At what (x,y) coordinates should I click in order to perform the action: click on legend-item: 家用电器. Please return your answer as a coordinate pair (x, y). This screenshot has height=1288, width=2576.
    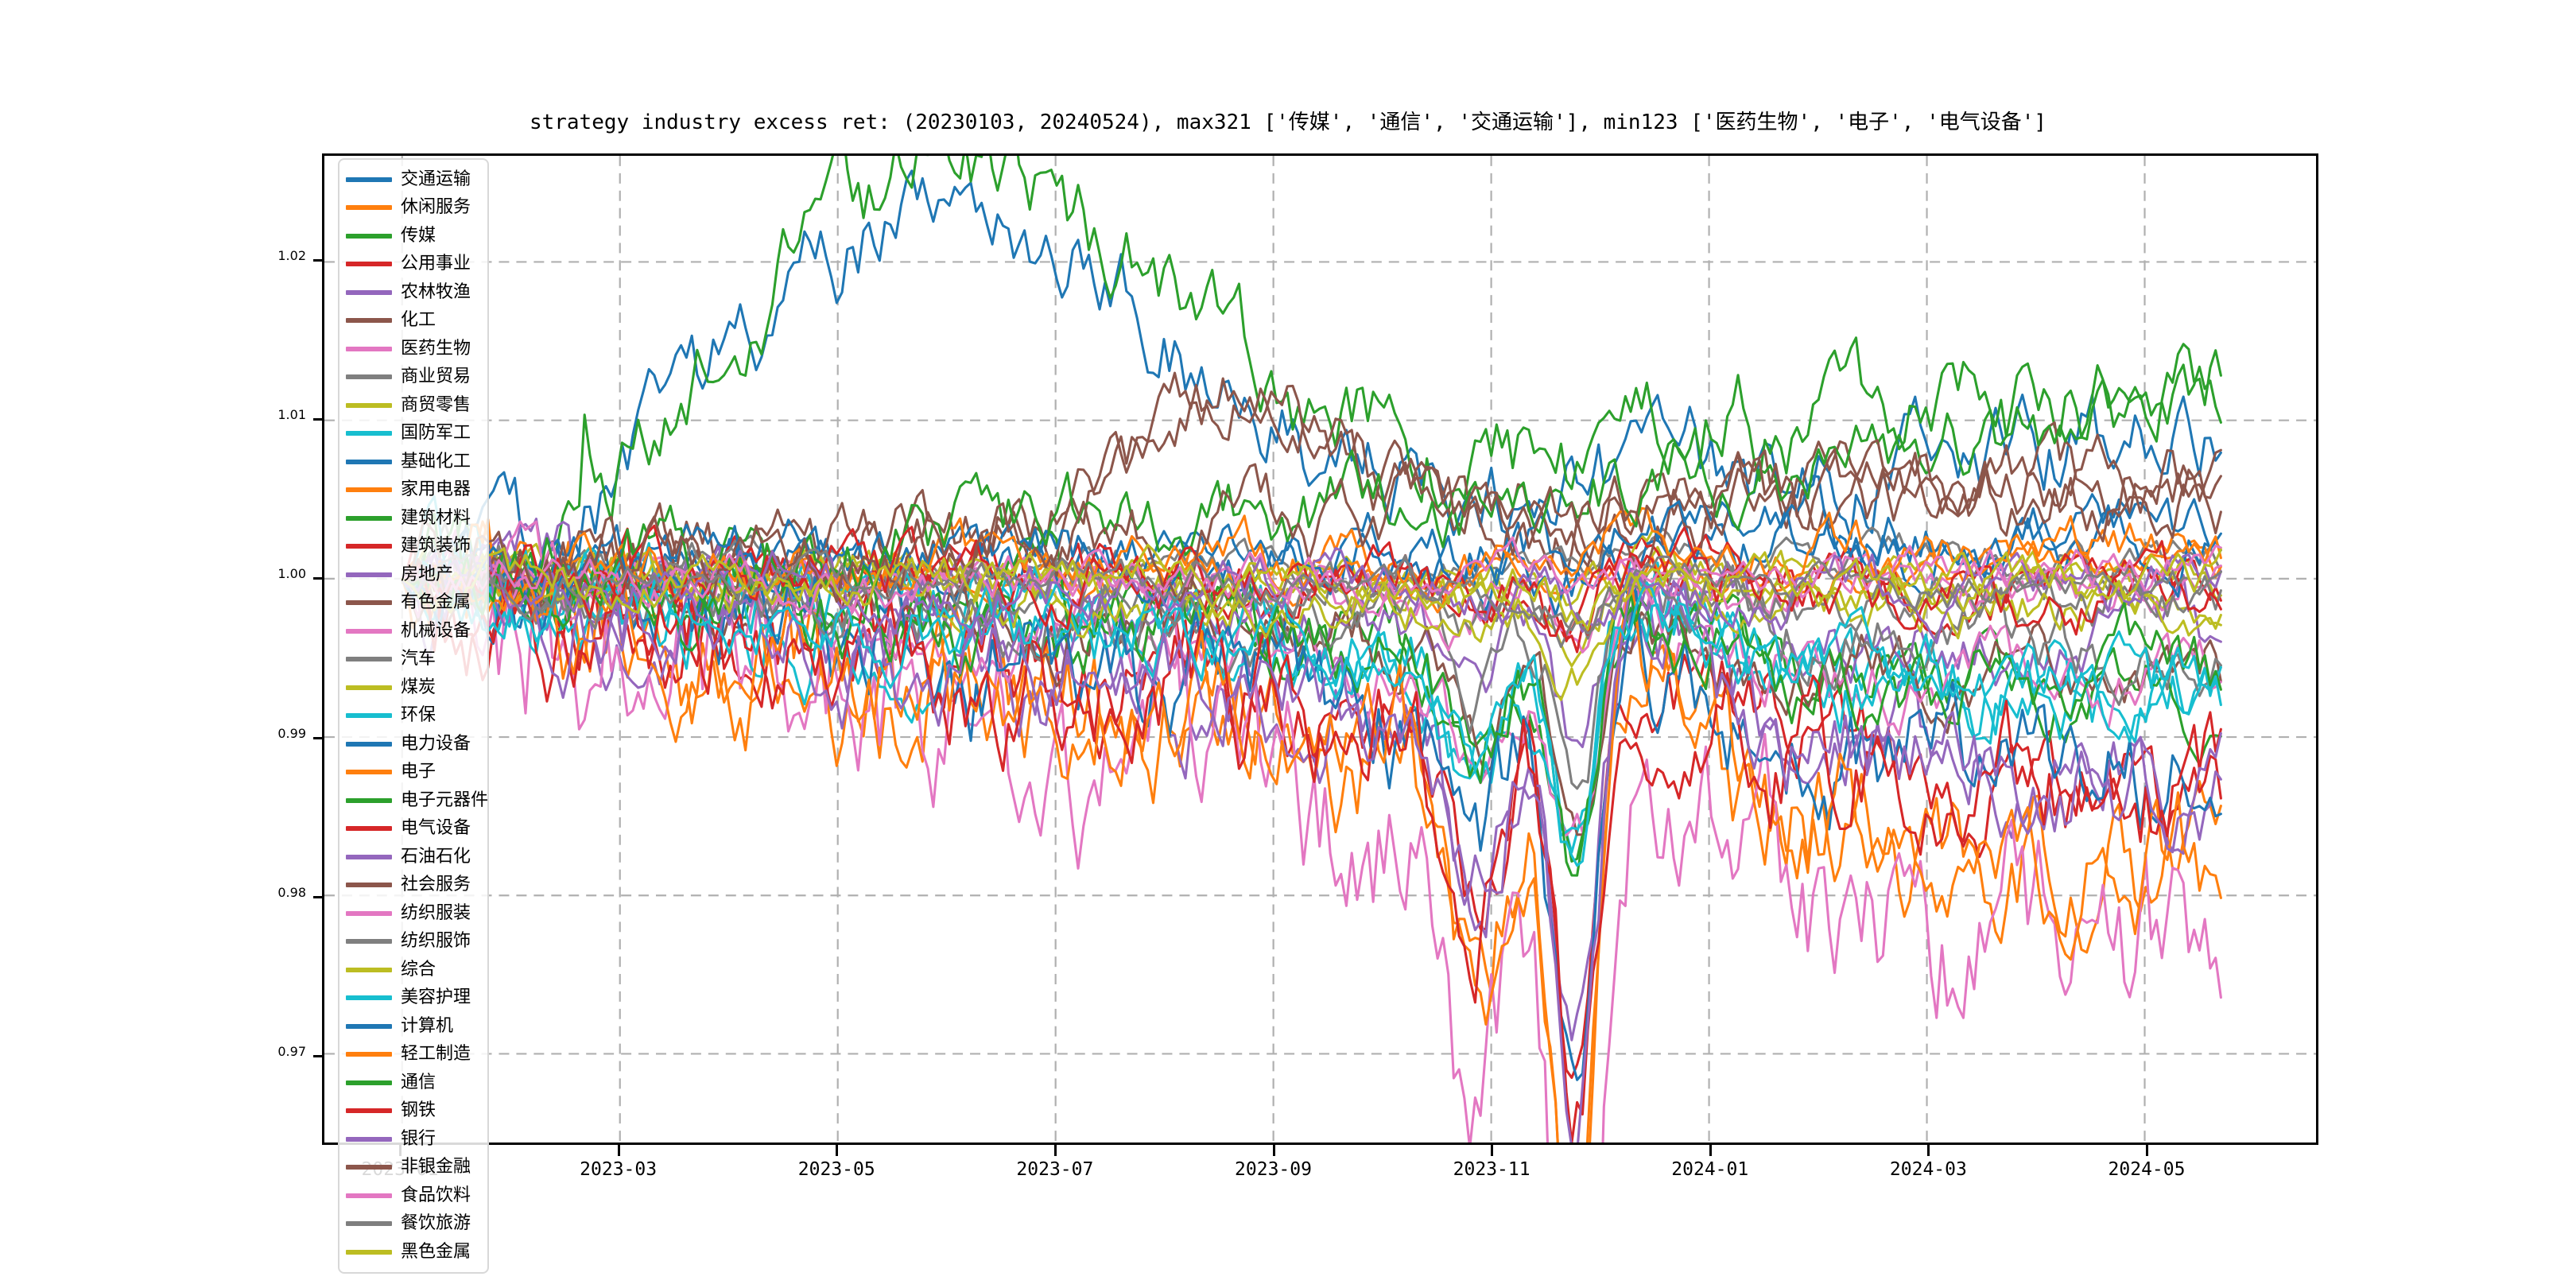
    Looking at the image, I should click on (414, 491).